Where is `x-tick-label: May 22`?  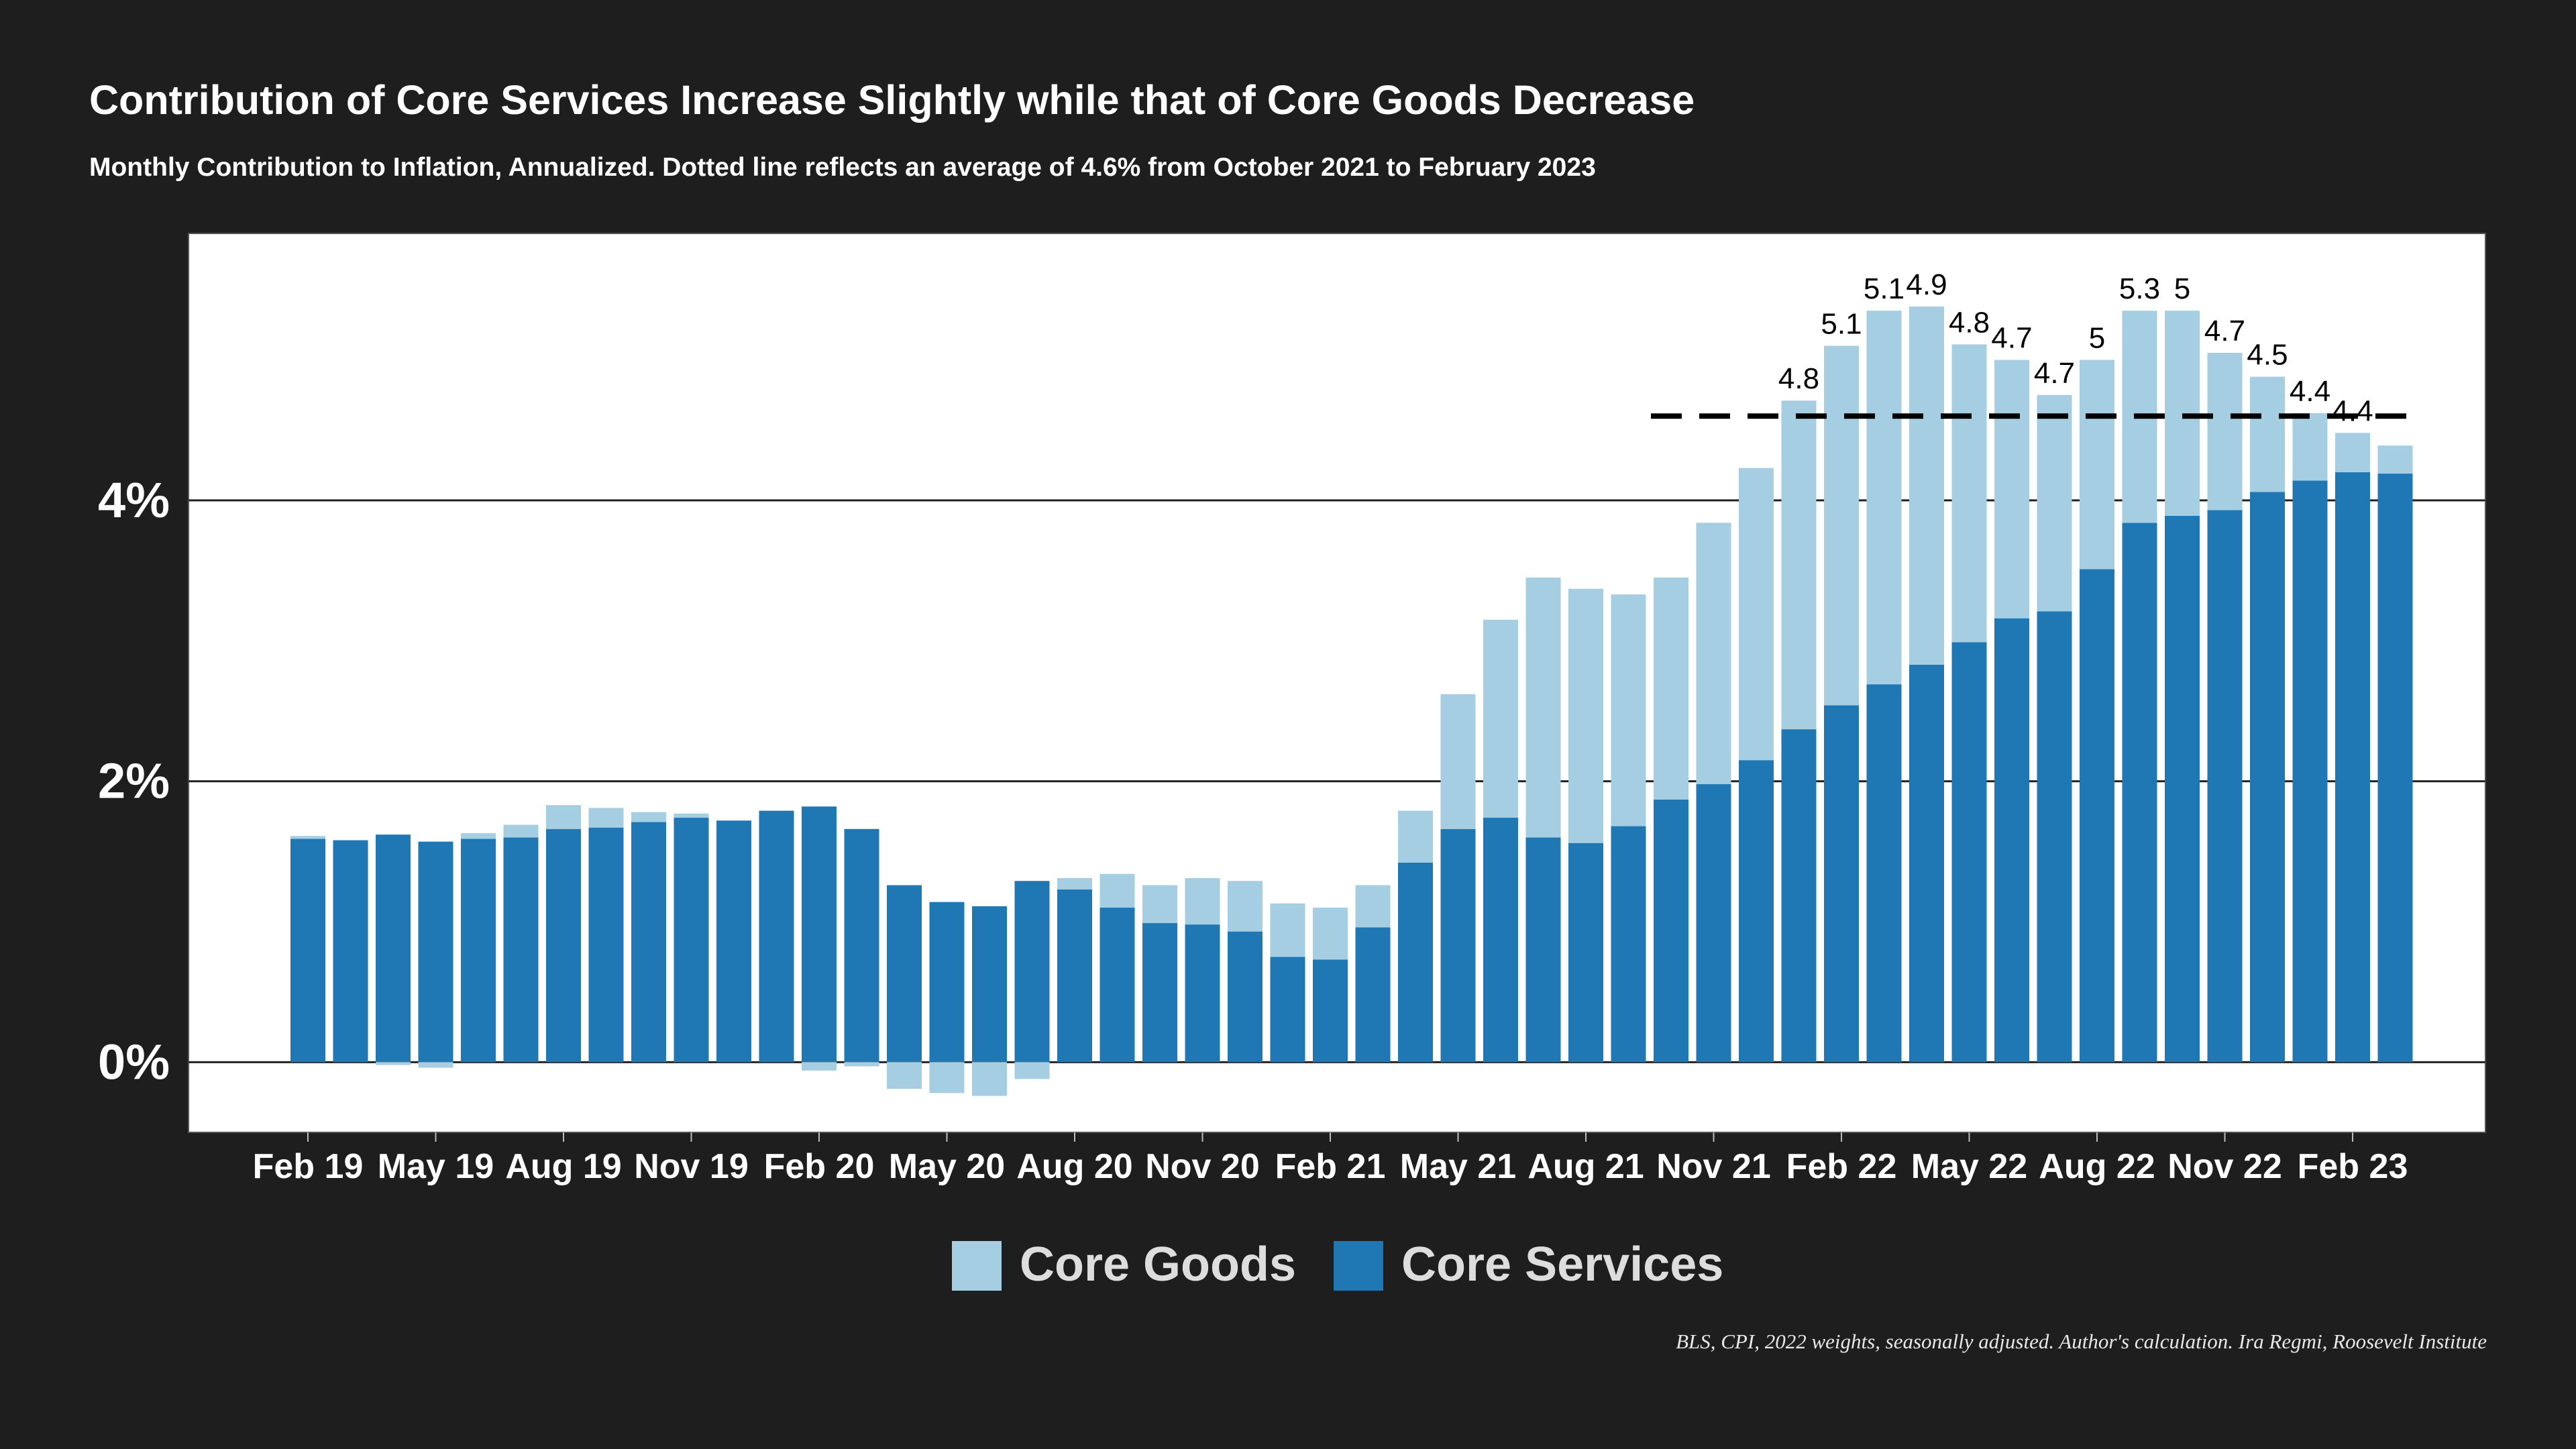
x-tick-label: May 22 is located at coordinates (1969, 1166).